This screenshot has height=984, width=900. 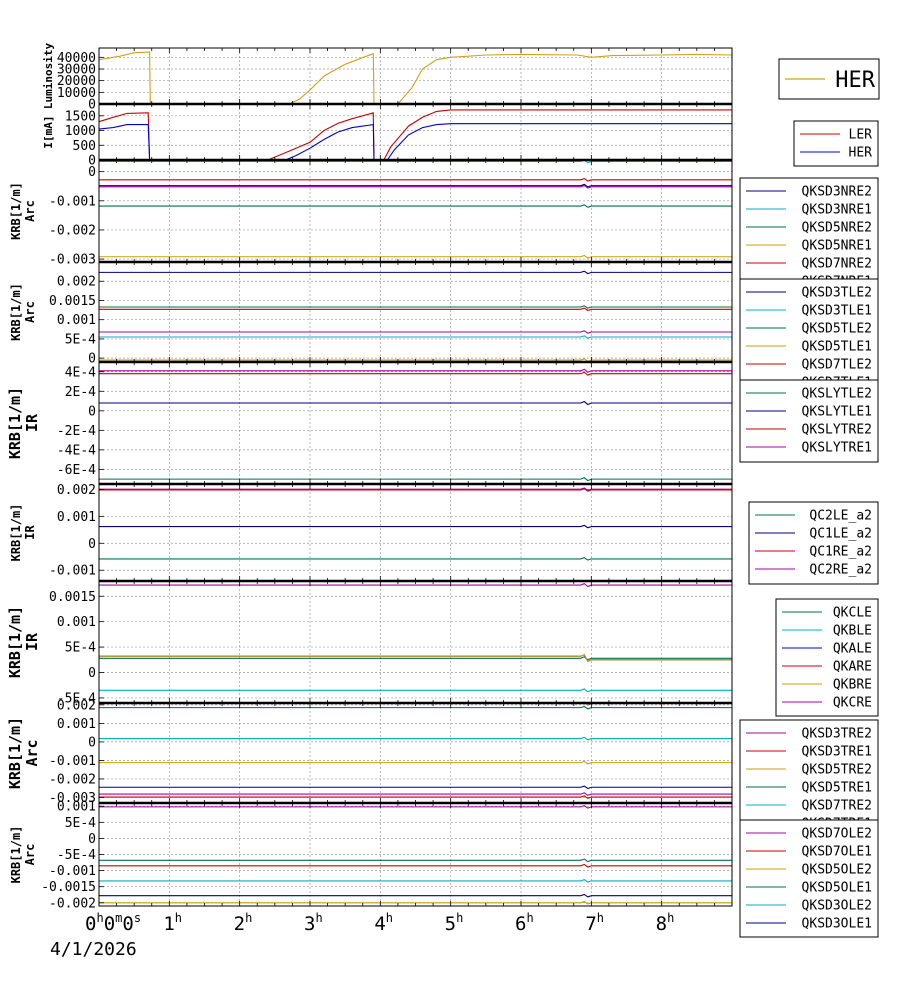 What do you see at coordinates (837, 834) in the screenshot?
I see `legend-label: QKSD7OLE2` at bounding box center [837, 834].